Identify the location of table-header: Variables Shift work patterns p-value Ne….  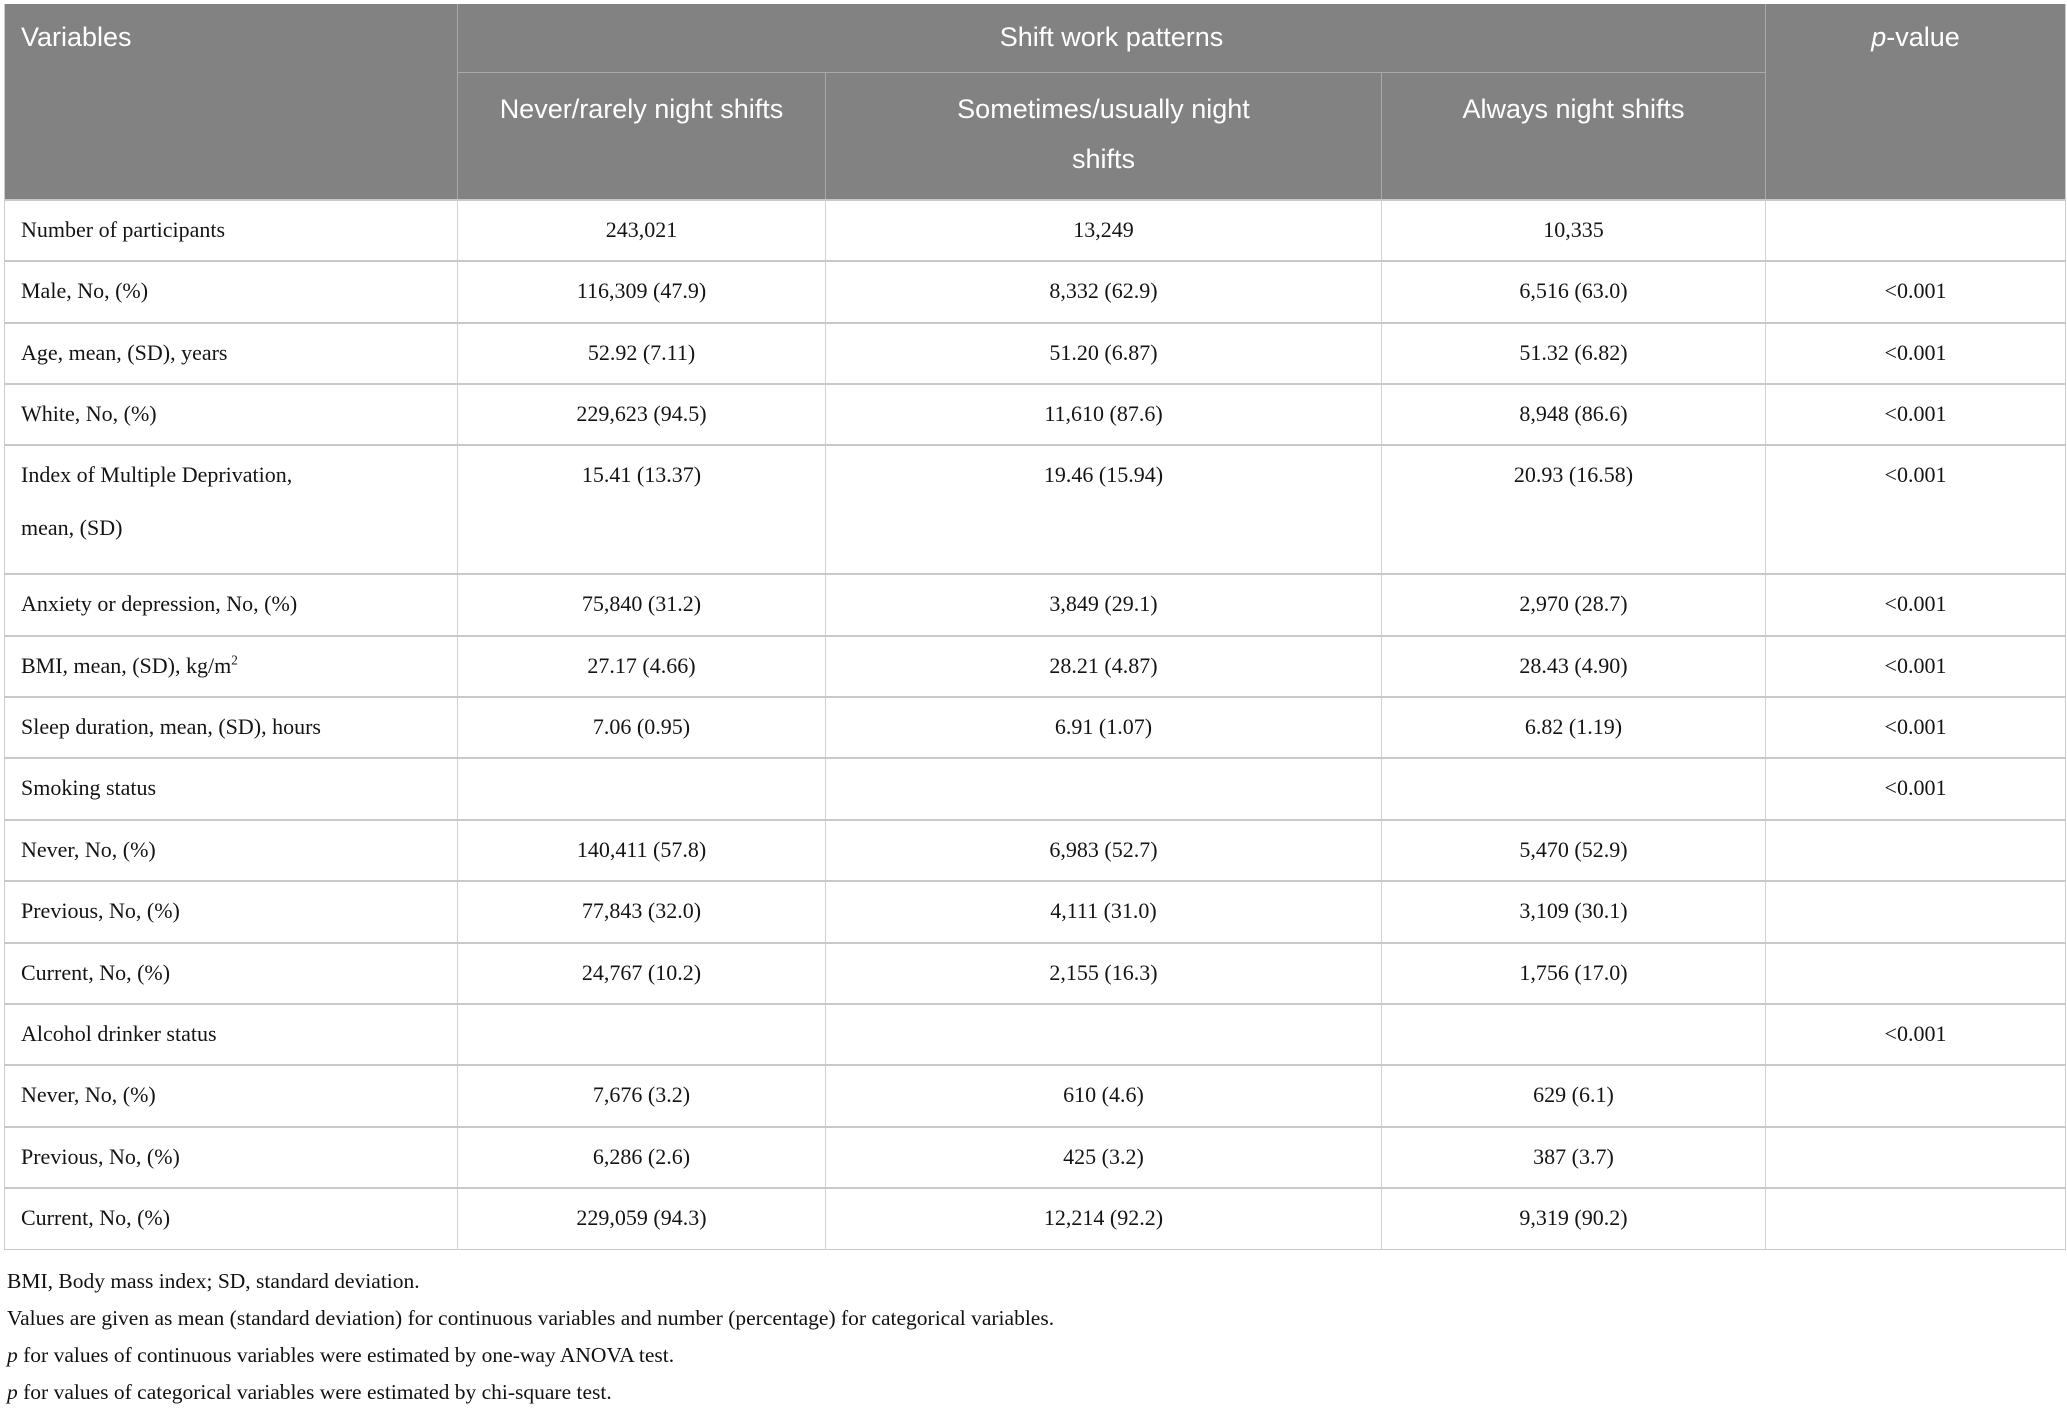
(1035, 102).